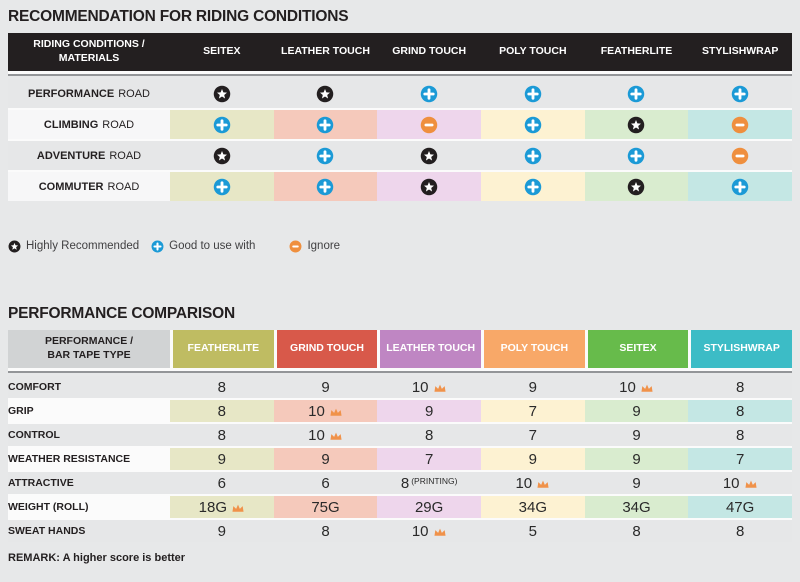  Describe the element at coordinates (325, 51) in the screenshot. I see `column-header-leather-touch: LEATHER TOUCH` at that location.